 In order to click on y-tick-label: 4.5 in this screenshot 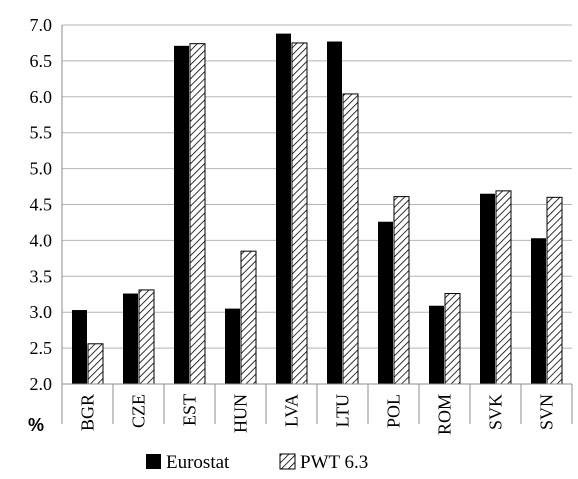, I will do `click(41, 205)`.